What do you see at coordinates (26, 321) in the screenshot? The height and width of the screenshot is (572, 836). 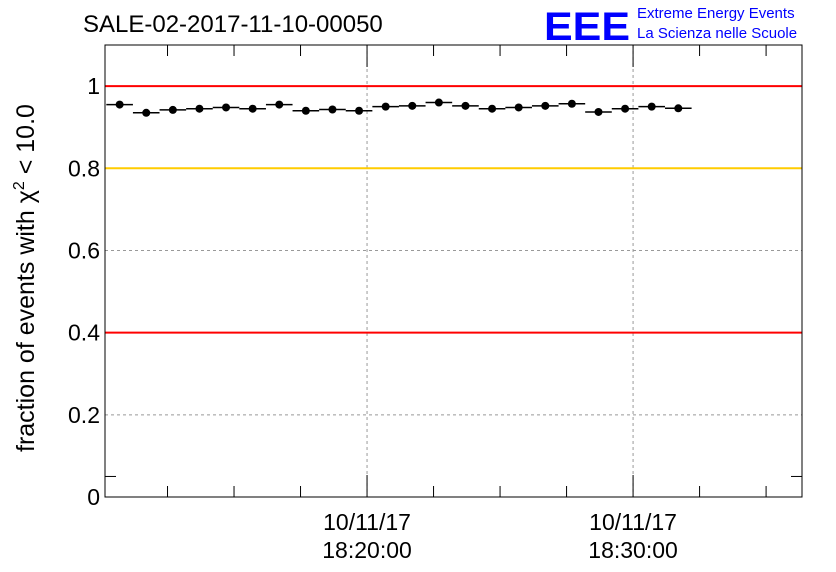 I see `y-axis-label-prefix: fraction of events with χ` at bounding box center [26, 321].